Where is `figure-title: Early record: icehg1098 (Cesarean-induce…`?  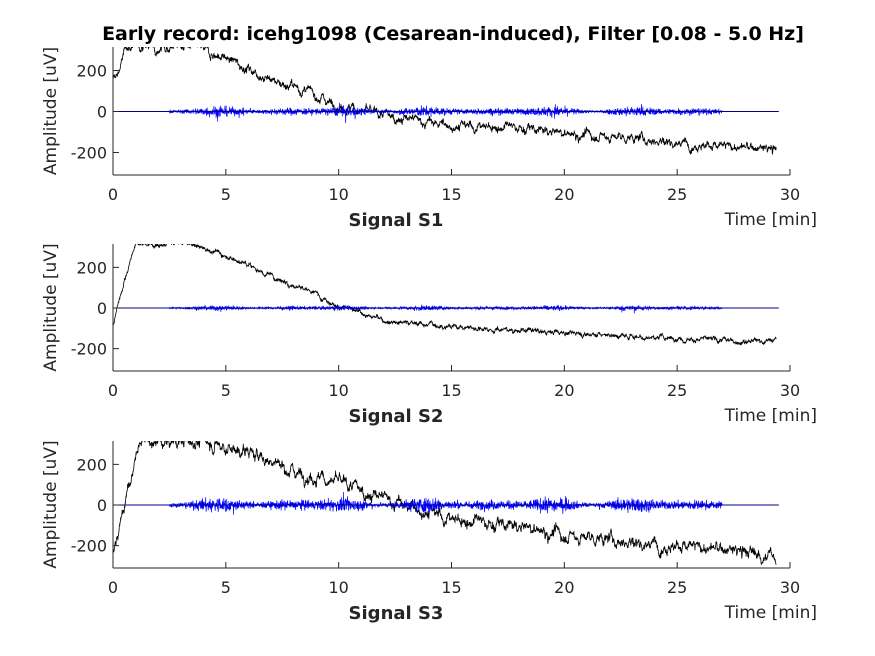 figure-title: Early record: icehg1098 (Cesarean-induce… is located at coordinates (453, 34).